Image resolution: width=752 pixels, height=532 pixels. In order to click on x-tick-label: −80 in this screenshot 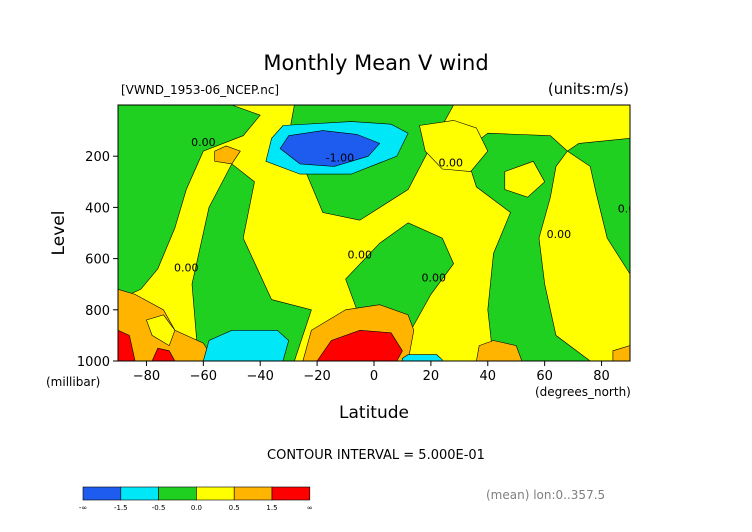, I will do `click(146, 376)`.